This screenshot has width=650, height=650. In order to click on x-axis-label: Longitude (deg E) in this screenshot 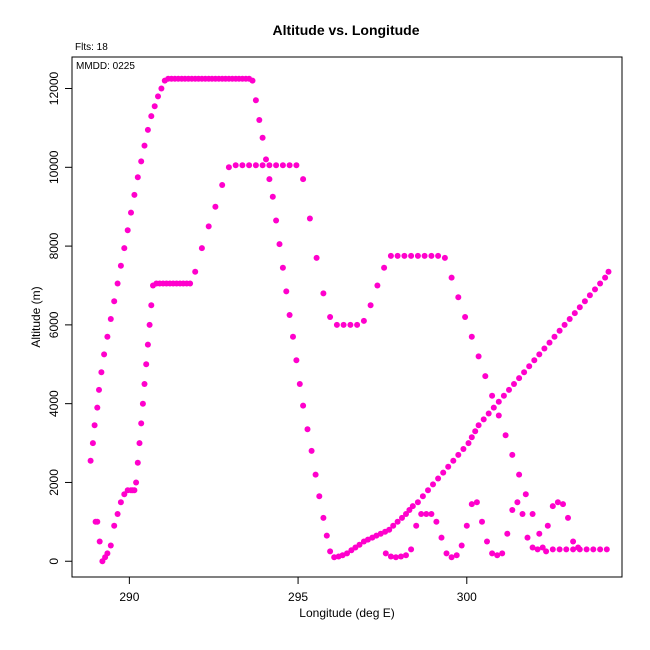, I will do `click(346, 613)`.